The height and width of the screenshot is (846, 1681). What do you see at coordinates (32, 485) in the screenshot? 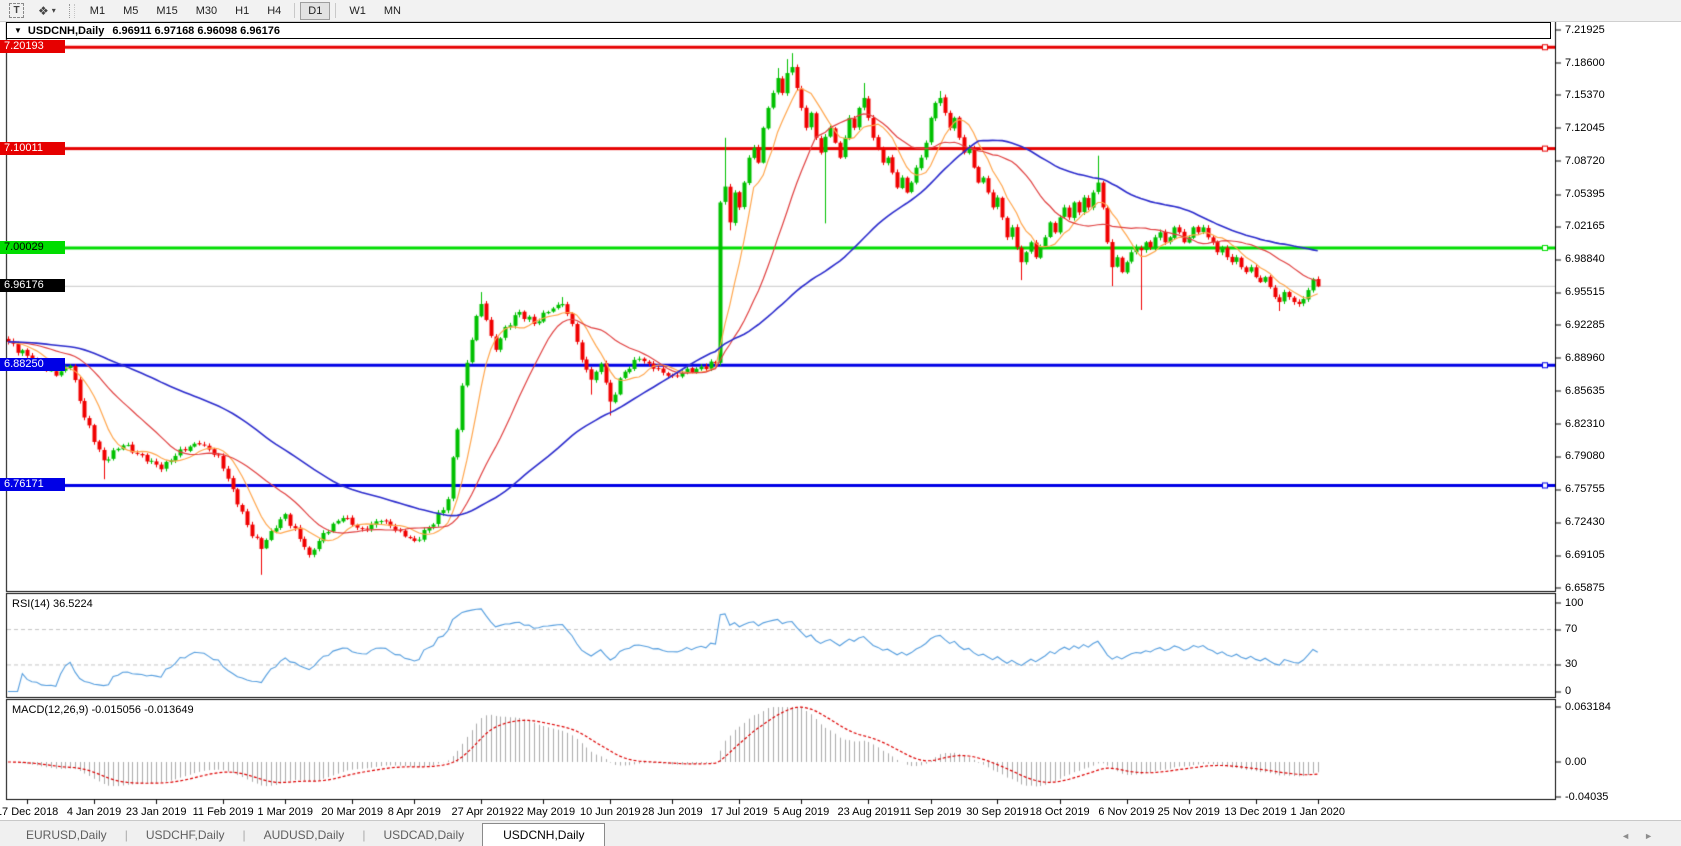
I see `price-level-badge: 6.76171` at bounding box center [32, 485].